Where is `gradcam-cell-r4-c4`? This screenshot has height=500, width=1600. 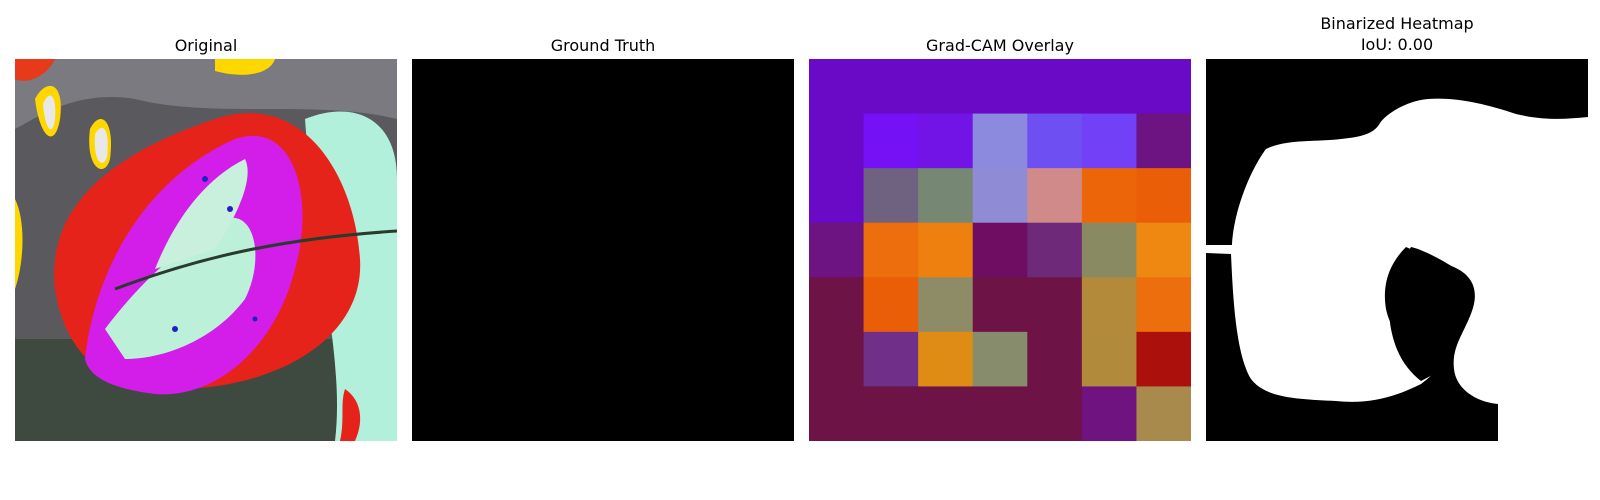
gradcam-cell-r4-c4 is located at coordinates (1055, 305).